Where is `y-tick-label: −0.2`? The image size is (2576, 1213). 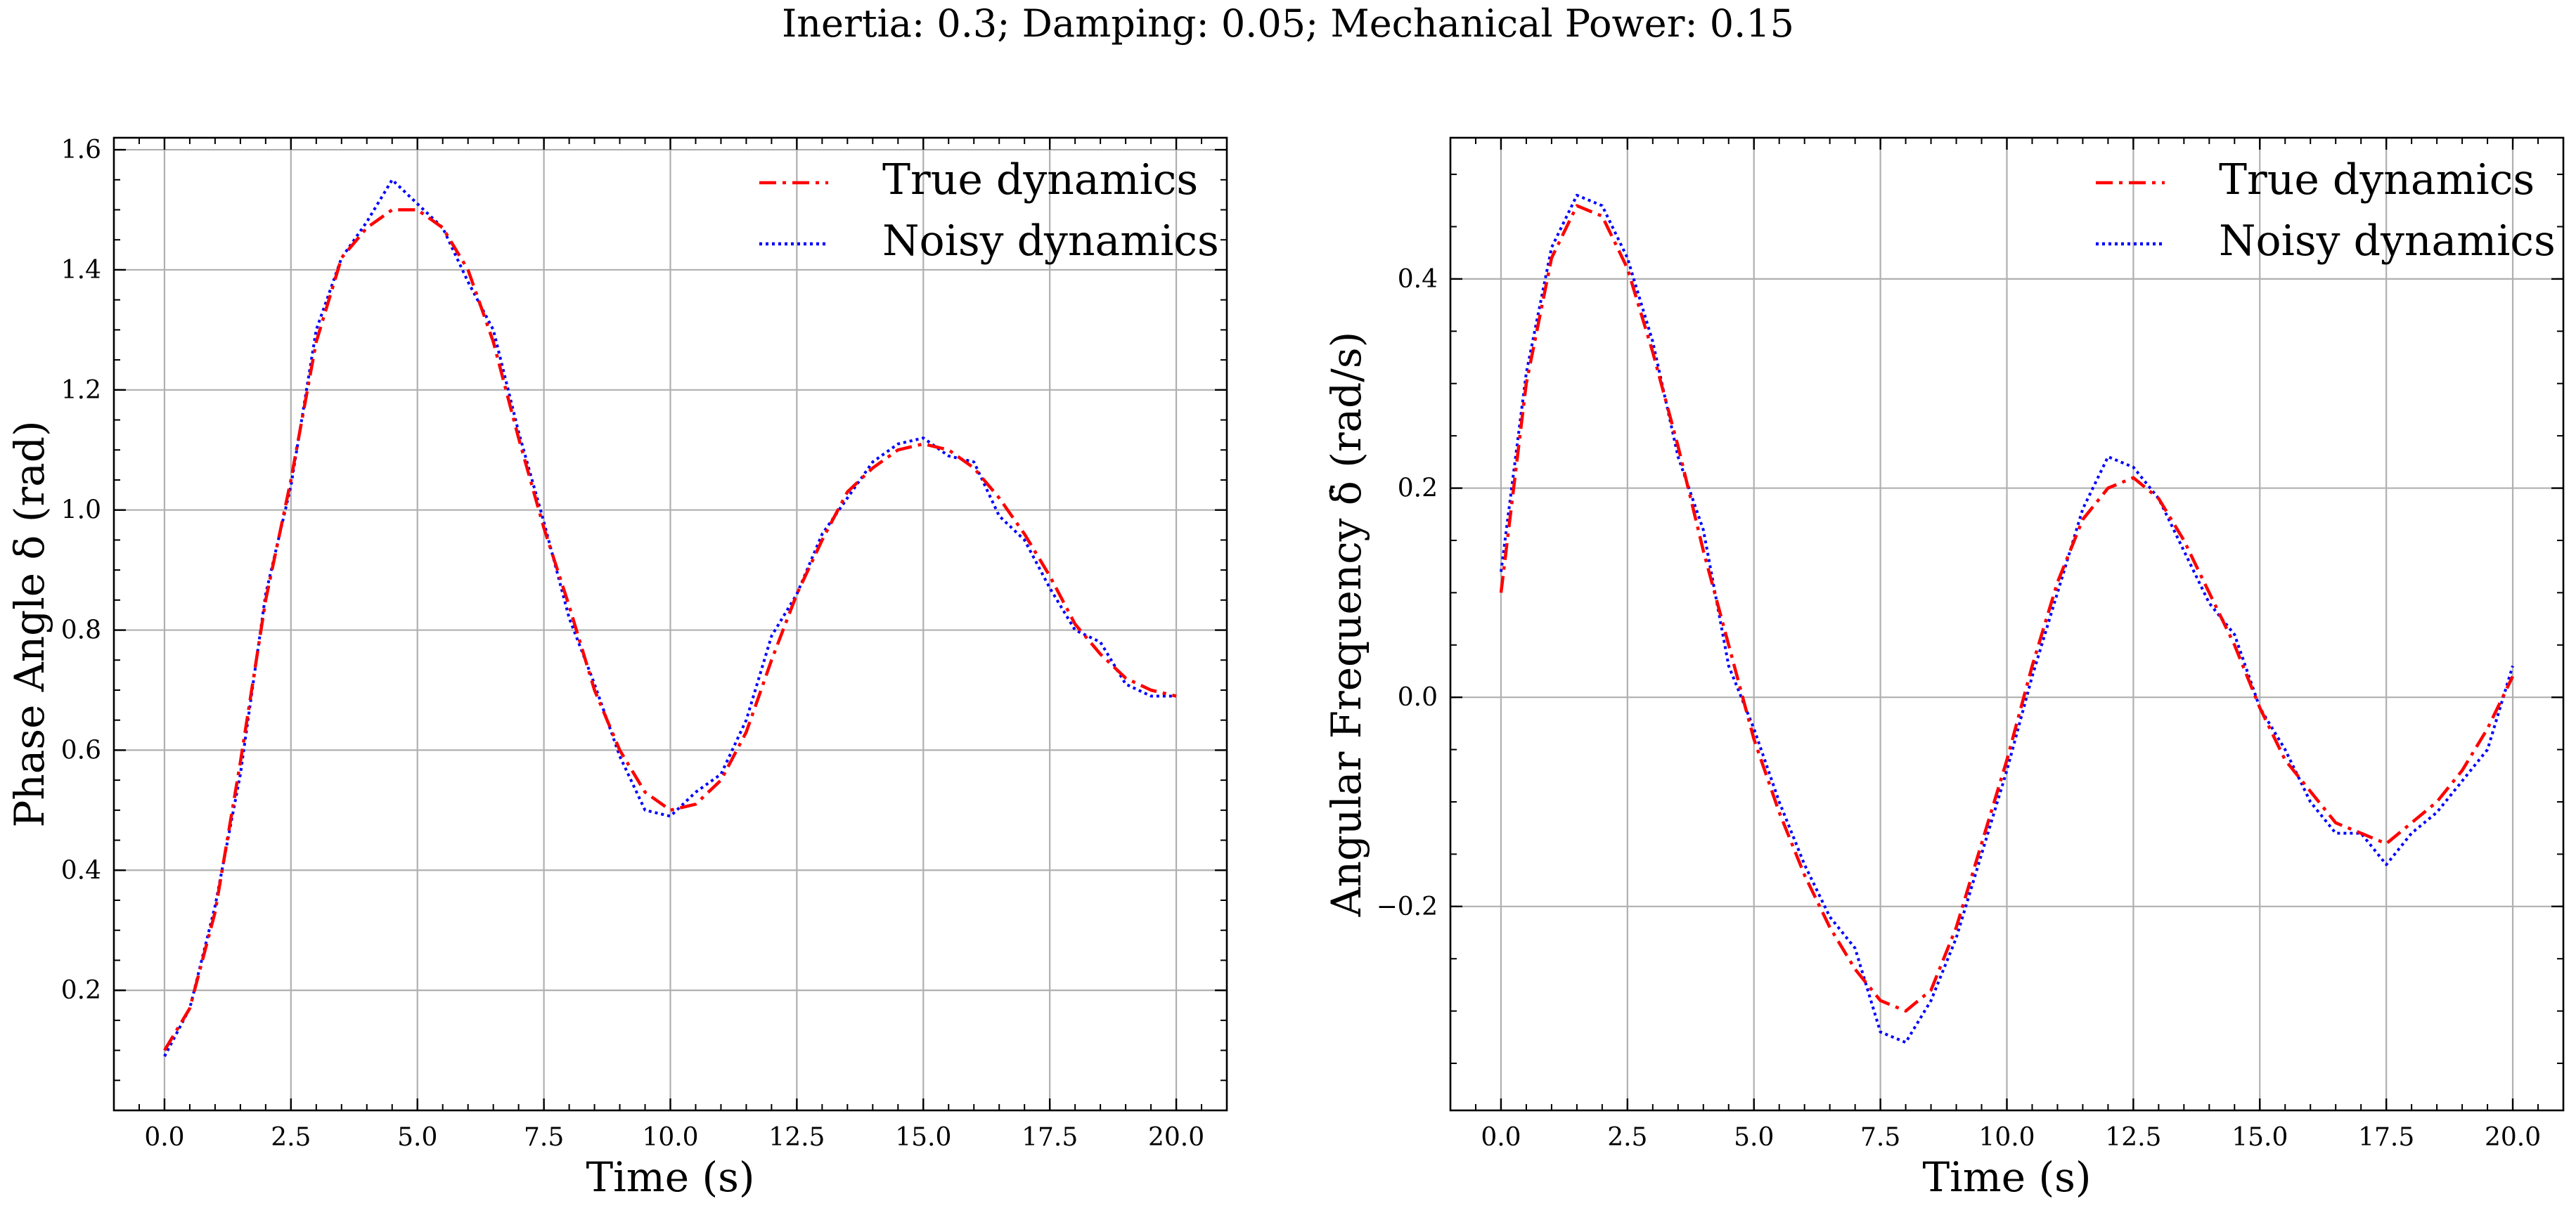 y-tick-label: −0.2 is located at coordinates (1407, 907).